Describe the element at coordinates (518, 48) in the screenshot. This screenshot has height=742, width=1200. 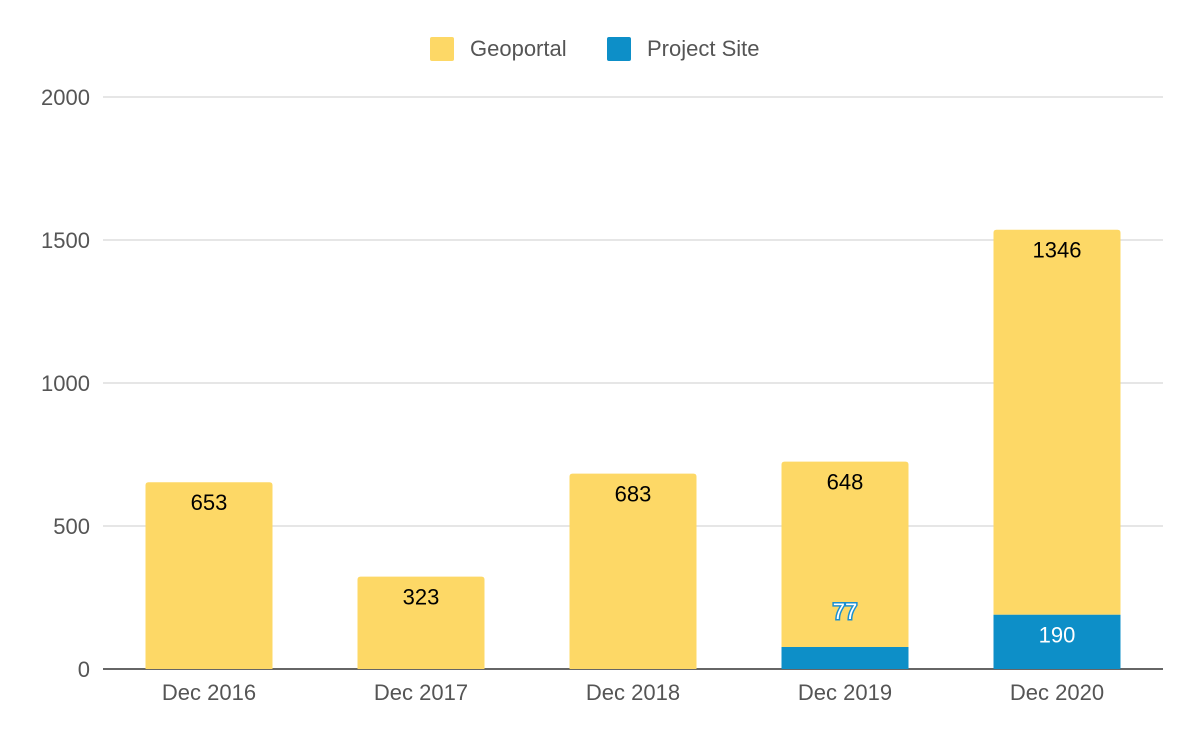
I see `legend-label-geoportal: Geoportal` at that location.